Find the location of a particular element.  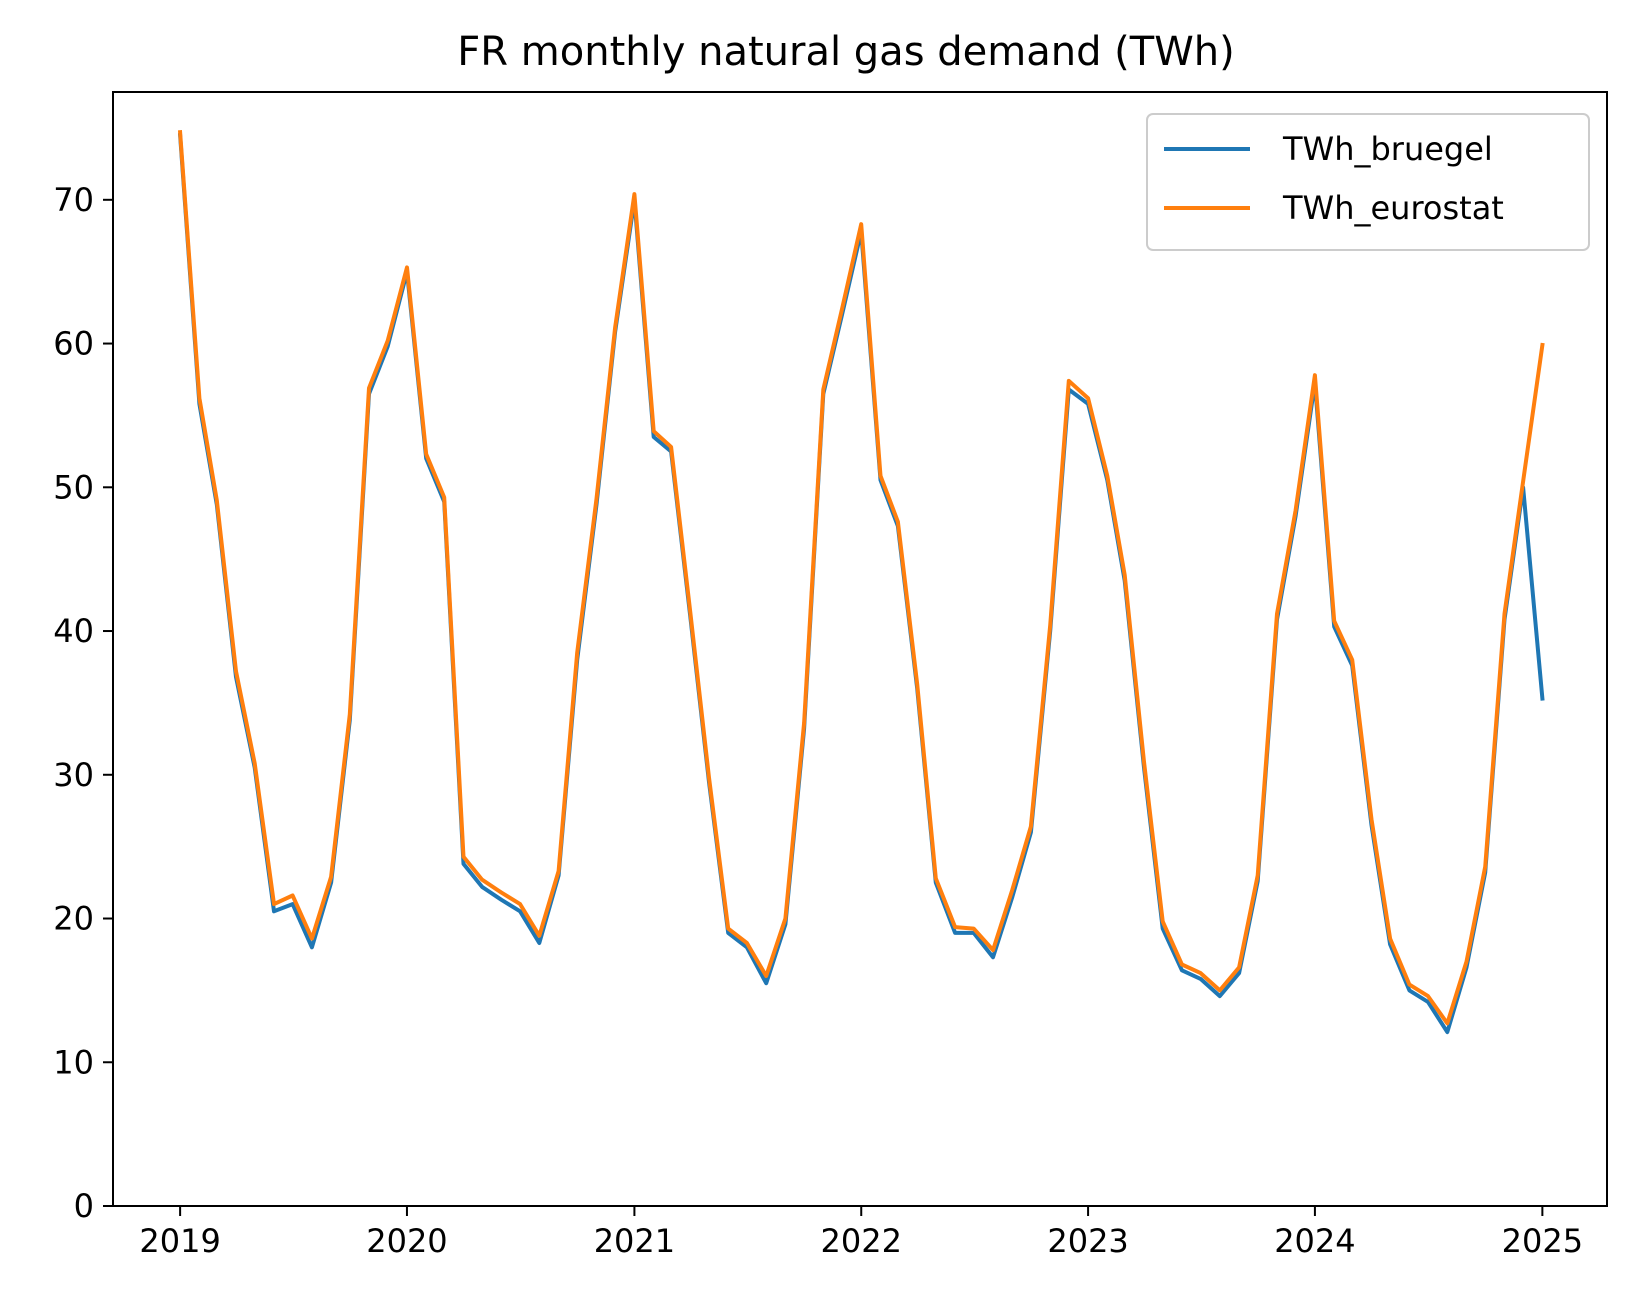

legend: TWh_bruegel TWh_eurostat is located at coordinates (1368, 182).